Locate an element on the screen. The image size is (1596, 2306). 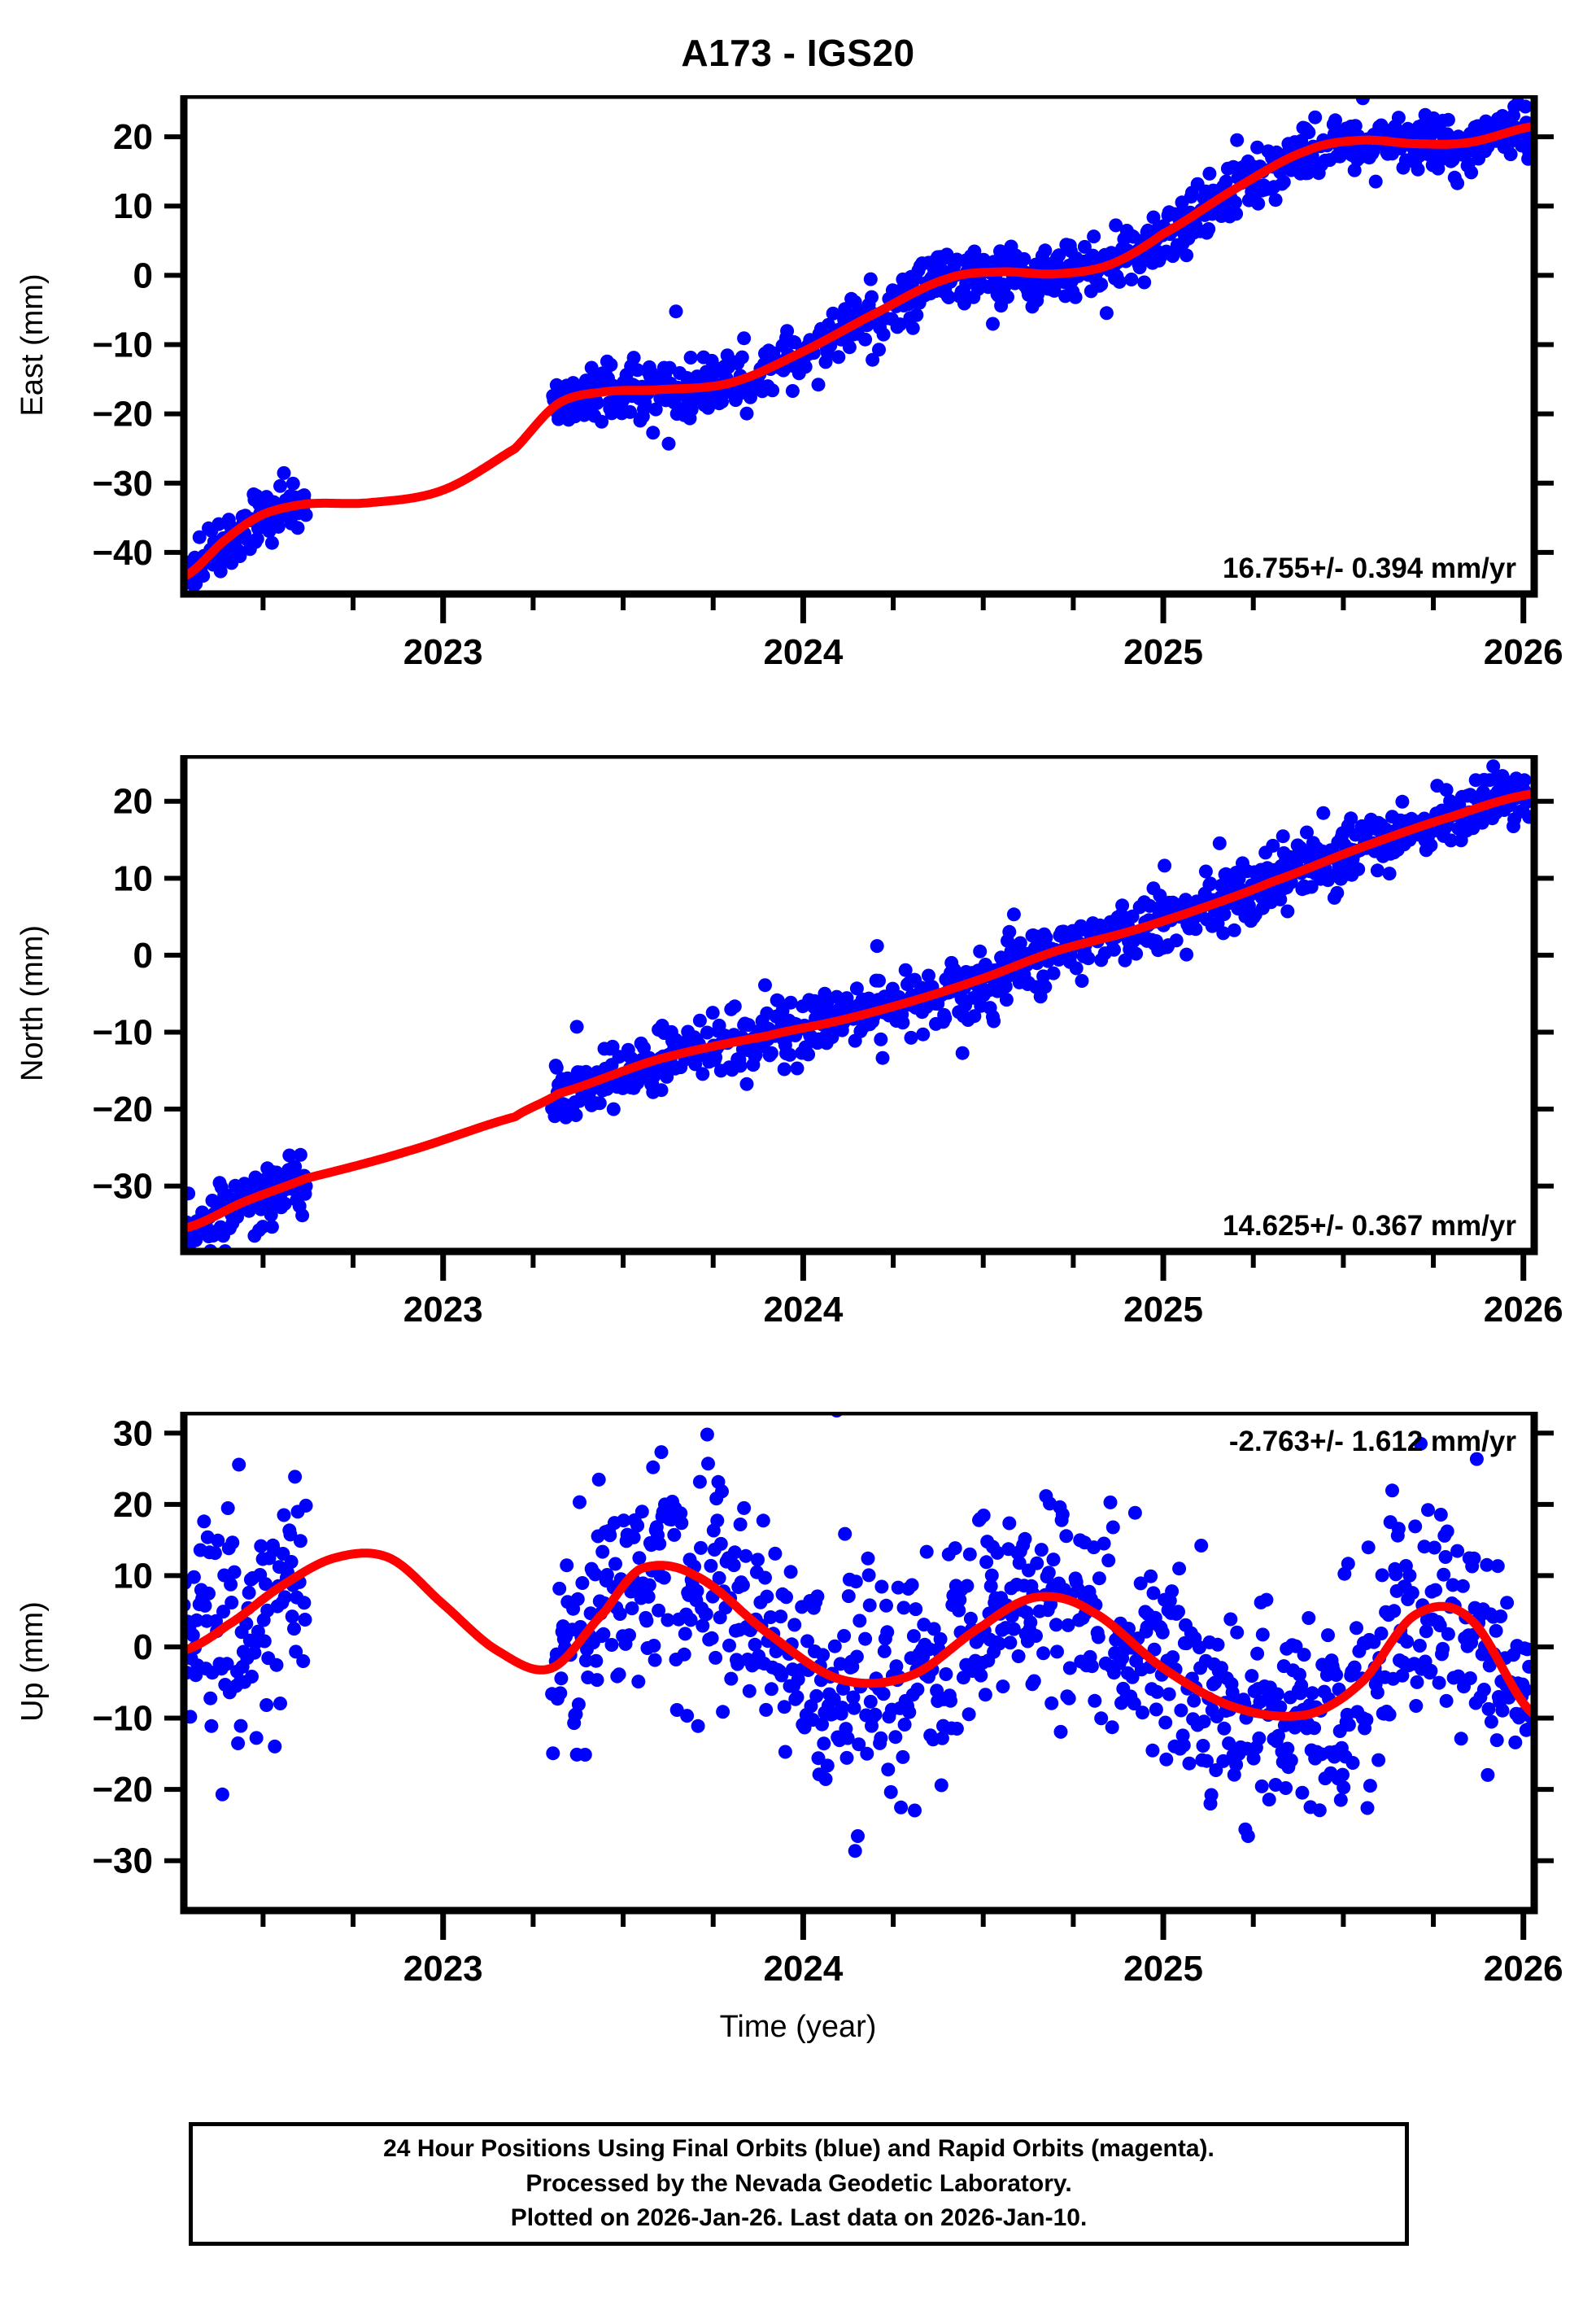
x-tick-label: 2023 is located at coordinates (443, 1966).